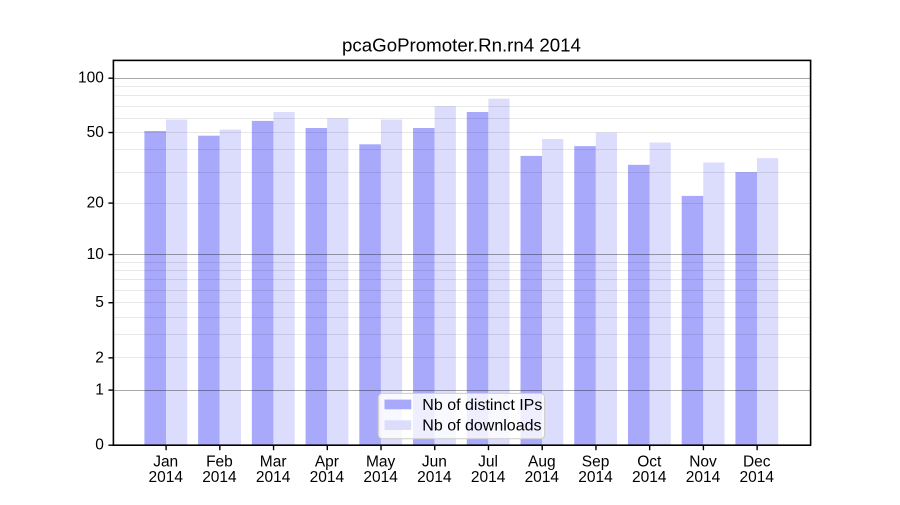 This screenshot has height=505, width=900. What do you see at coordinates (91, 78) in the screenshot?
I see `svg-text: 100` at bounding box center [91, 78].